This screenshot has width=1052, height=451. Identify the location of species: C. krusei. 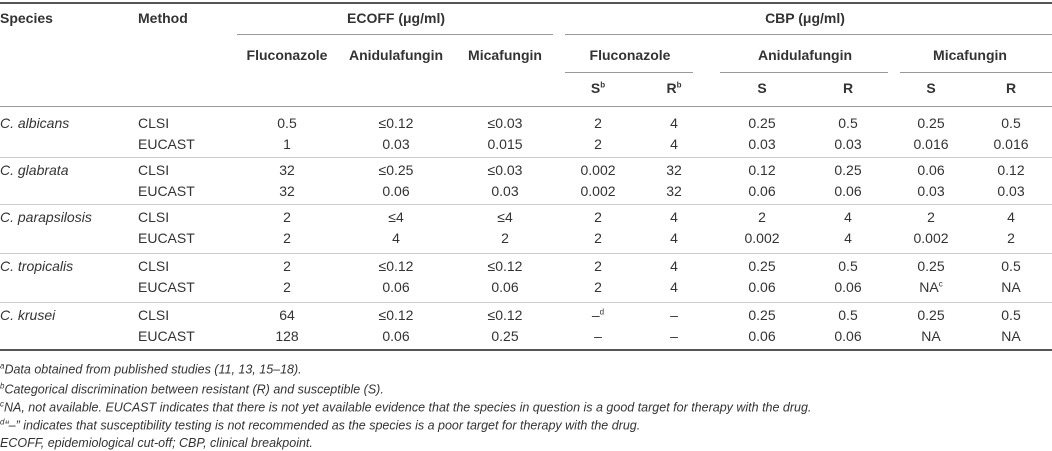
(28, 315).